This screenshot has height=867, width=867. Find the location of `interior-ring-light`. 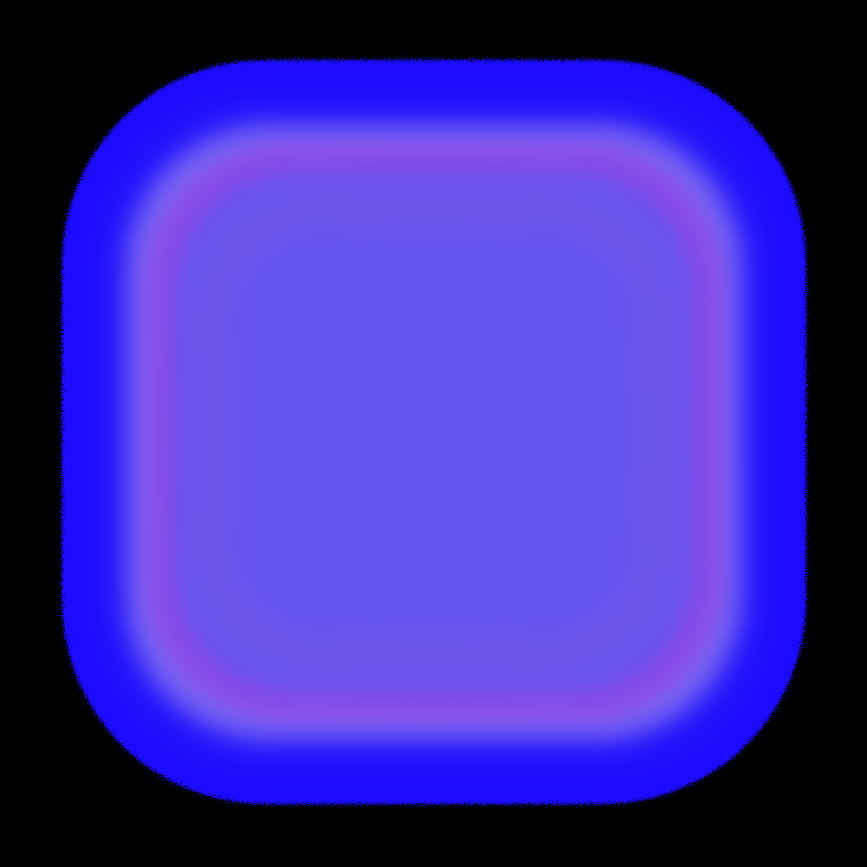

interior-ring-light is located at coordinates (434, 432).